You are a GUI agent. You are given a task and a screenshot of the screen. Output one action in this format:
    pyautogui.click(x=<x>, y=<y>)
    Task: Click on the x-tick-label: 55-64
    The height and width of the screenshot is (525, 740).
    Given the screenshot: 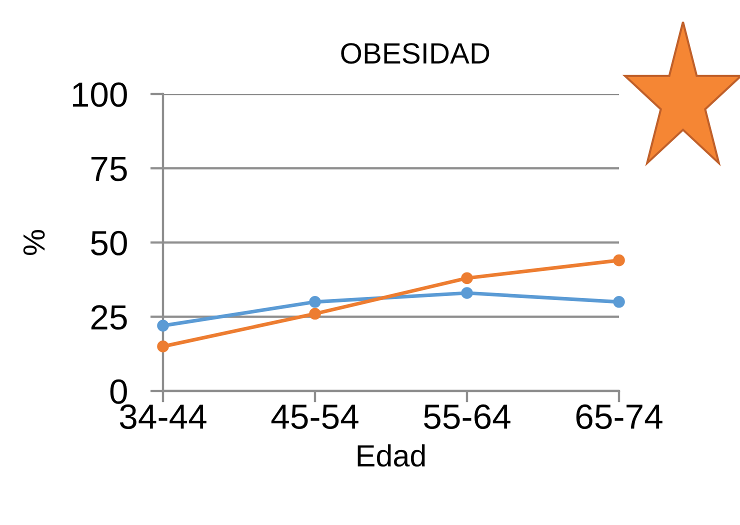 What is the action you would take?
    pyautogui.click(x=467, y=417)
    